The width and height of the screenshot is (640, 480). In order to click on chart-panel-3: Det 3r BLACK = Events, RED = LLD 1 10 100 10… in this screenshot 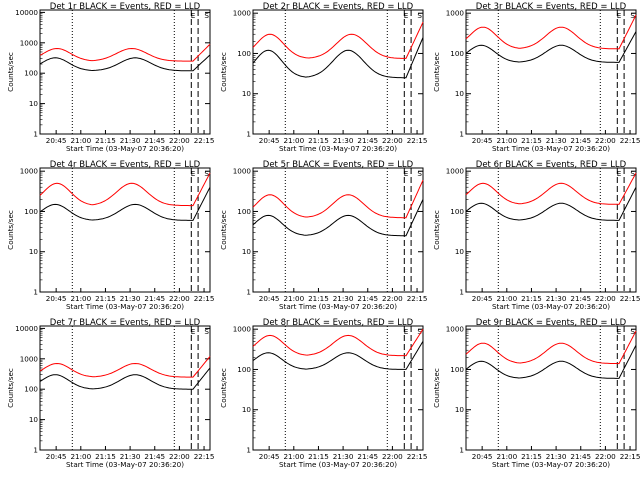, I will do `click(536, 77)`.